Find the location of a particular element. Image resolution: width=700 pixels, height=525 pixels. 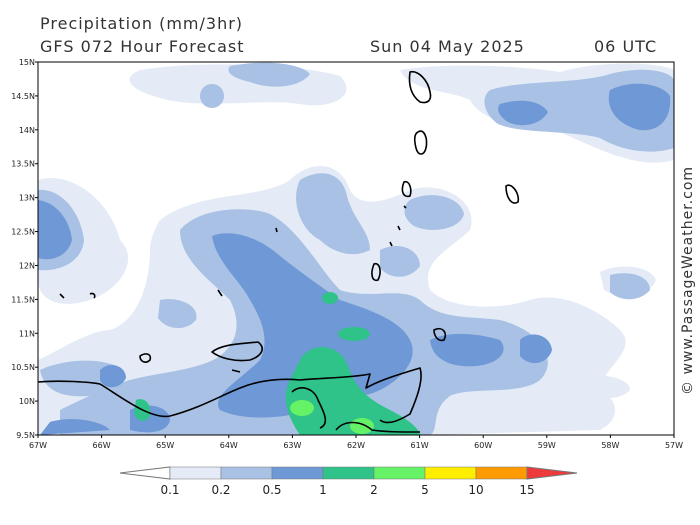

lon-tick-label: 61W is located at coordinates (420, 445).